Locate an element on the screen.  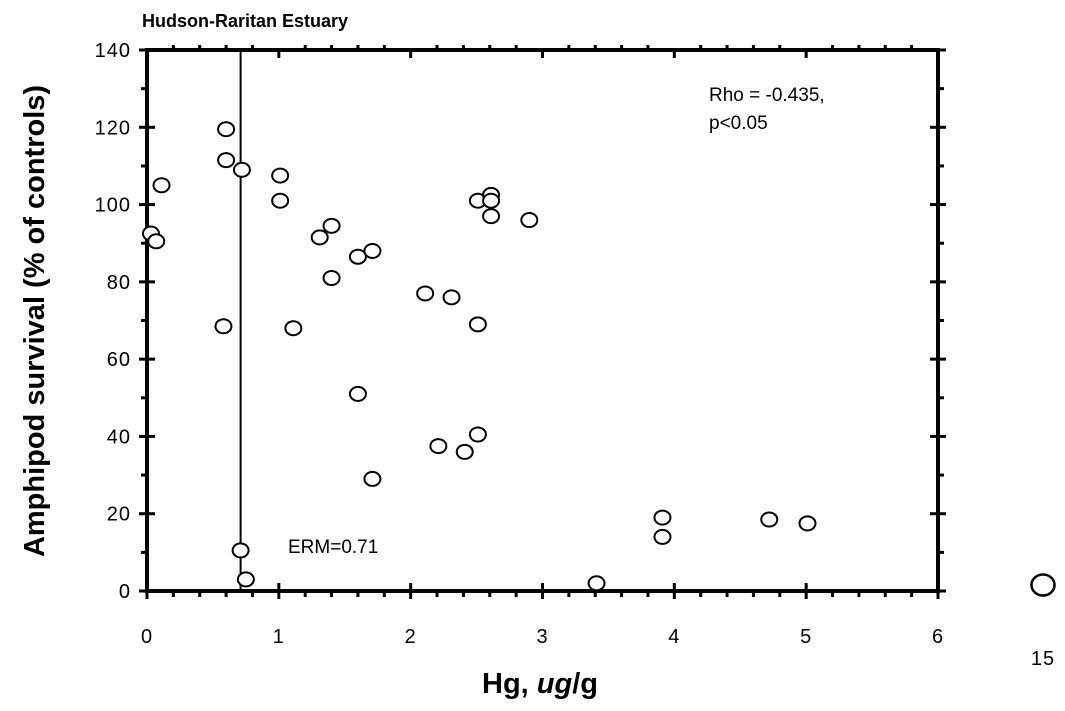
x-tick-labels: 0 1 2 3 4 5 6 is located at coordinates (542, 637).